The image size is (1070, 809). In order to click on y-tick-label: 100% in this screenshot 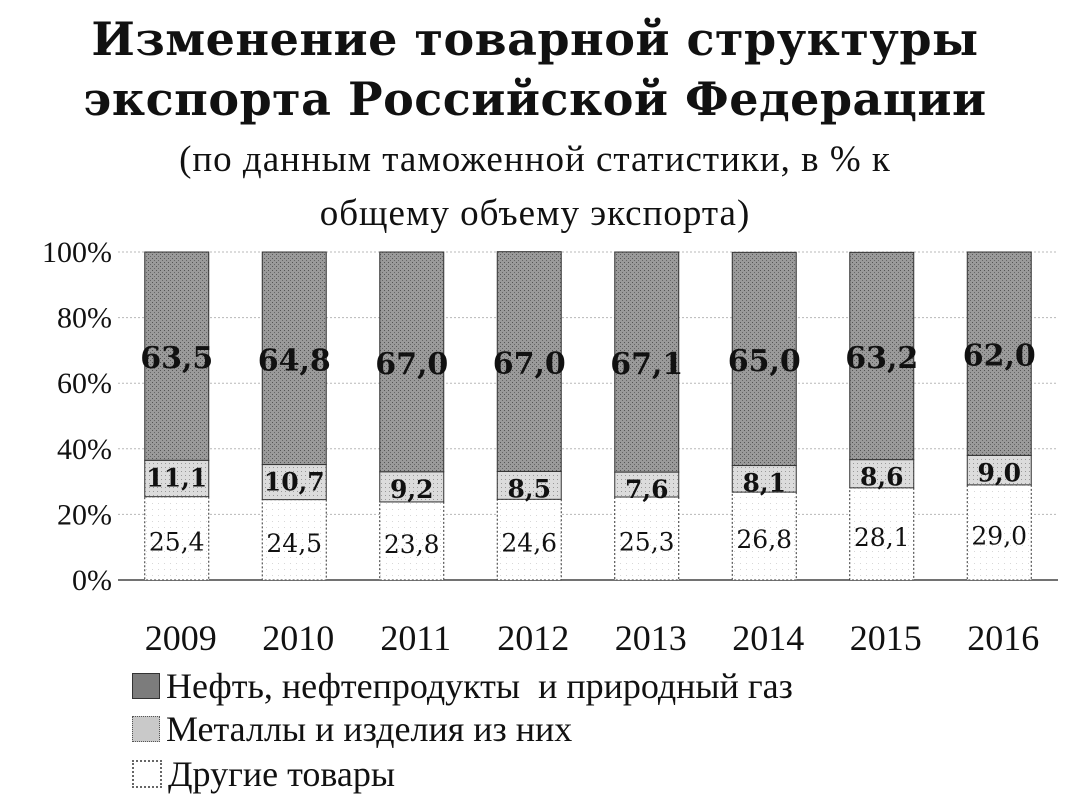, I will do `click(77, 252)`.